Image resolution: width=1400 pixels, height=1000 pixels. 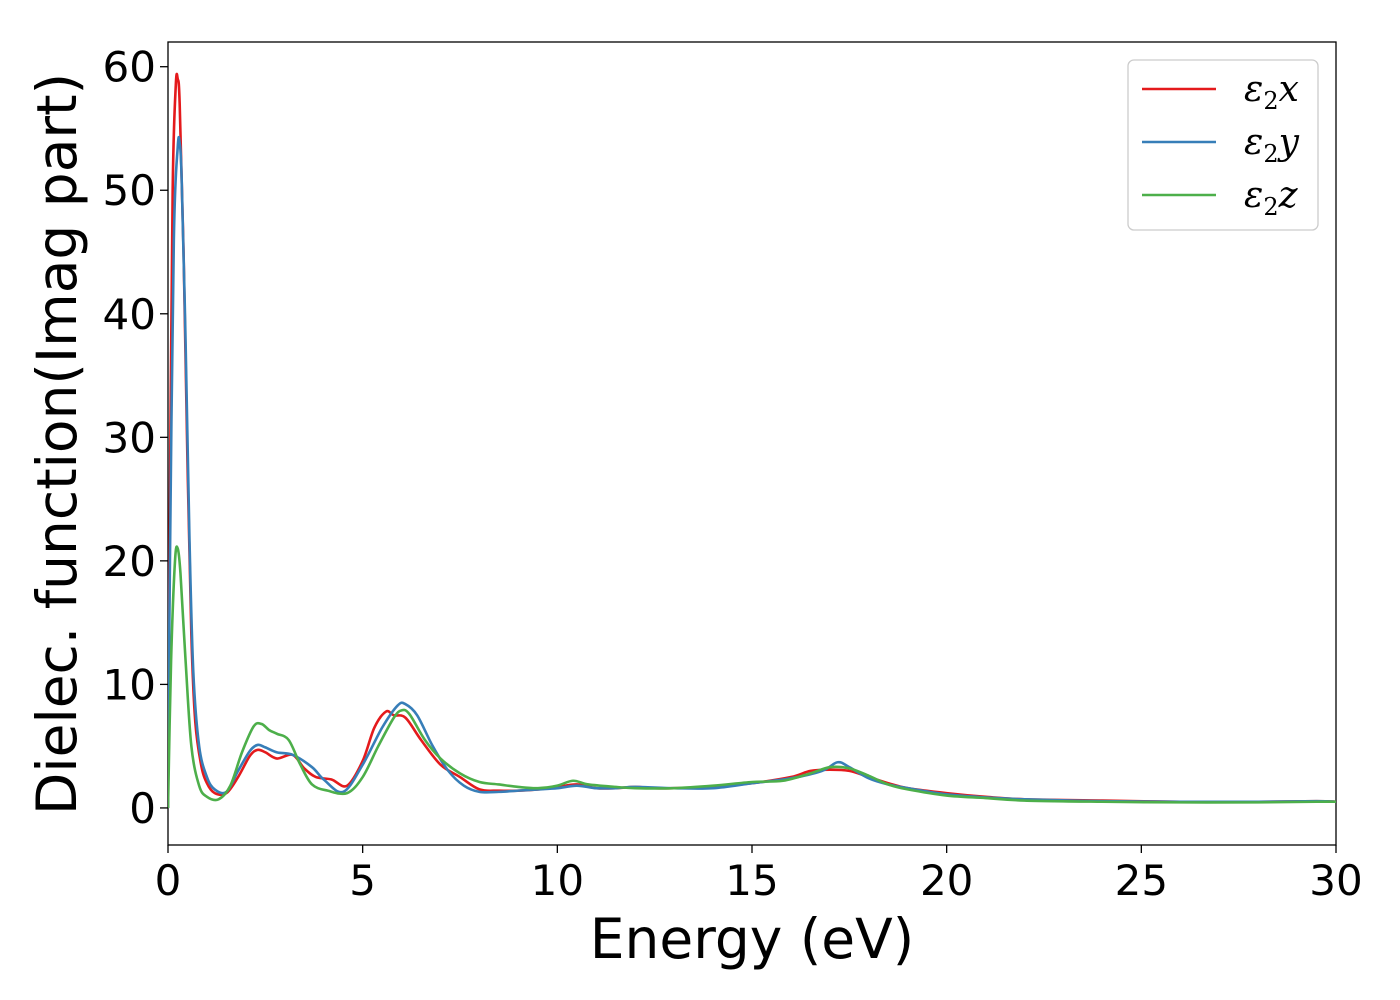 I want to click on legend-label-2: ε2y, so click(x=1272, y=145).